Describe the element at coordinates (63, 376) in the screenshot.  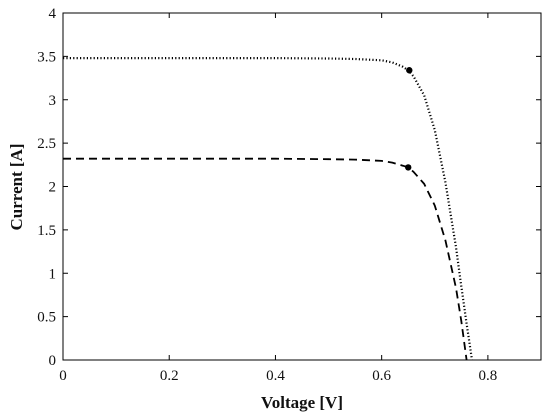
I see `x-tick-label: 0` at that location.